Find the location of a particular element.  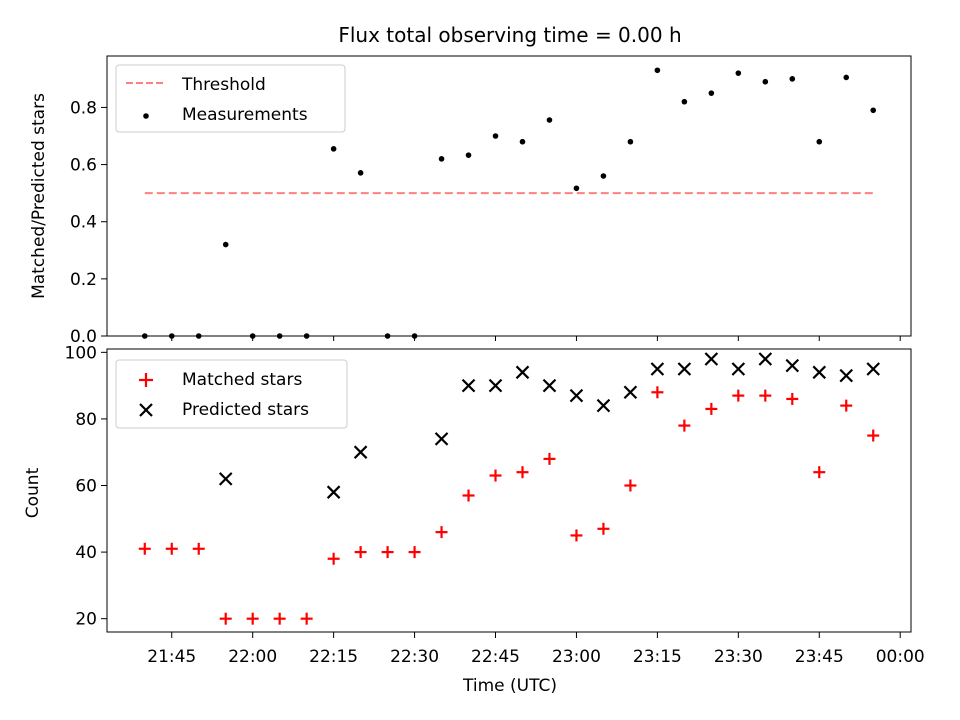

bottom-legend-box is located at coordinates (231, 394).